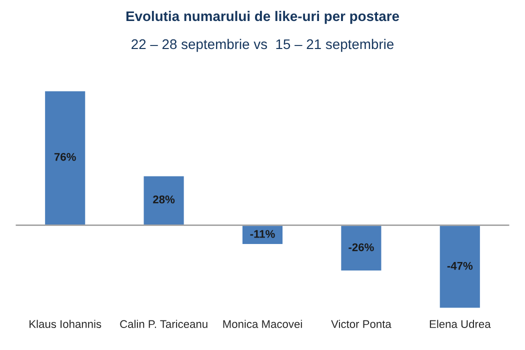 The height and width of the screenshot is (350, 525). Describe the element at coordinates (164, 200) in the screenshot. I see `data-label: 28%` at that location.